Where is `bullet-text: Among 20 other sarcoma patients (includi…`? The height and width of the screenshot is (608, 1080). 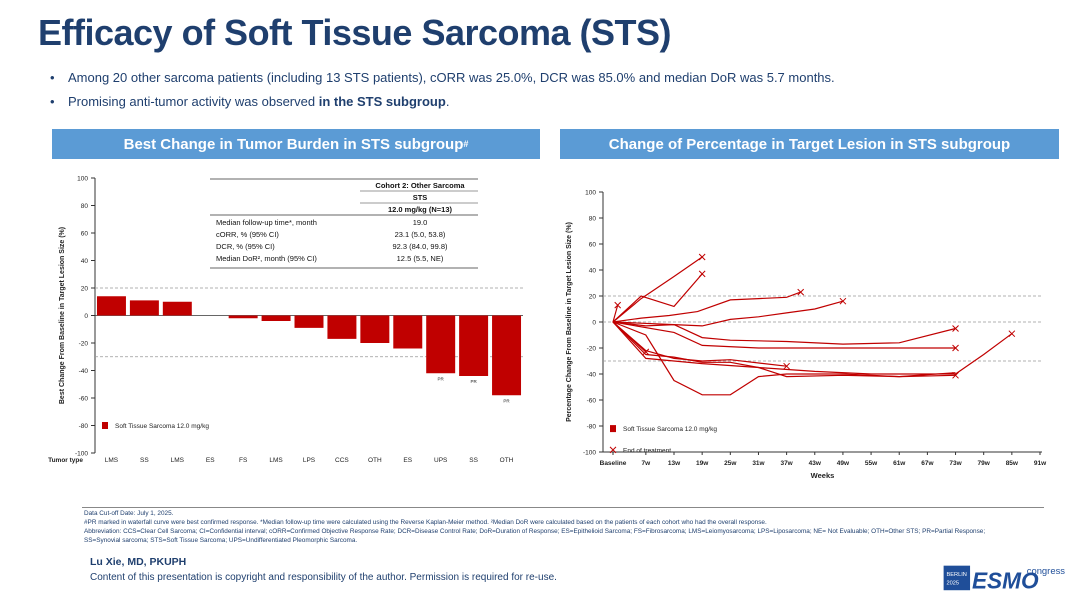 bullet-text: Among 20 other sarcoma patients (includi… is located at coordinates (451, 77).